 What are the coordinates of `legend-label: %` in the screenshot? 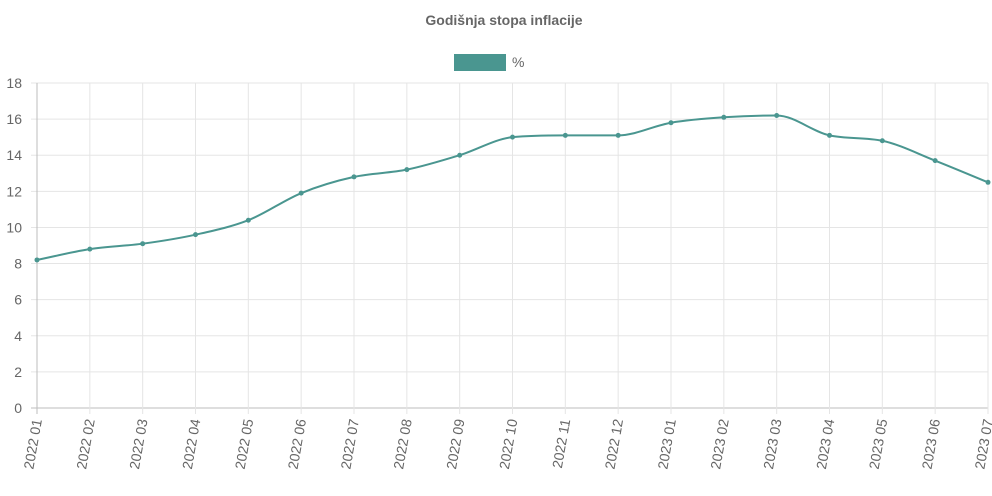 It's located at (518, 62).